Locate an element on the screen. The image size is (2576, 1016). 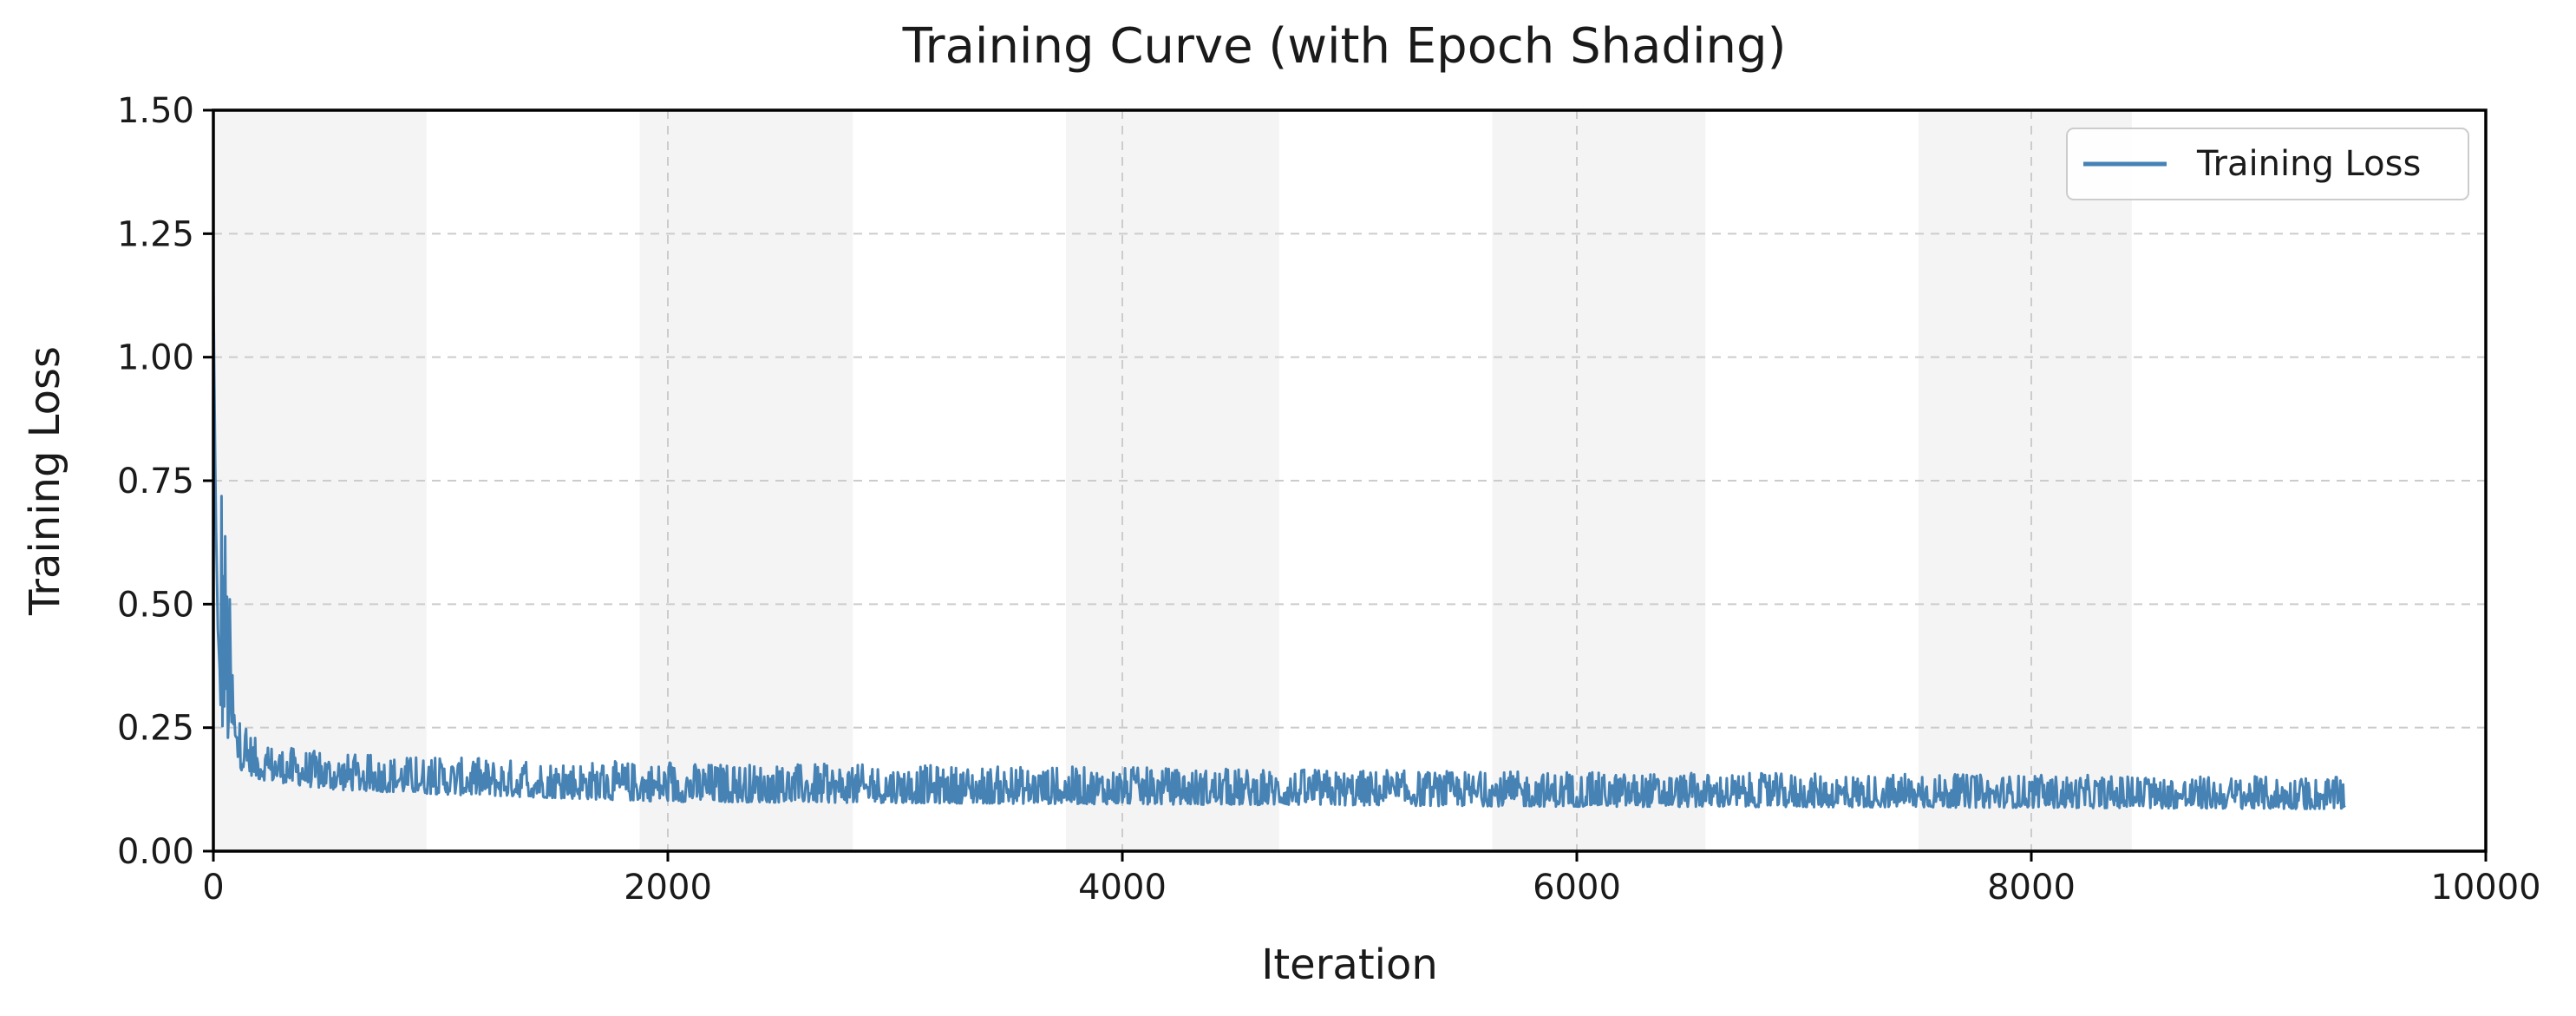
y-tick-label: 0.00 is located at coordinates (155, 852).